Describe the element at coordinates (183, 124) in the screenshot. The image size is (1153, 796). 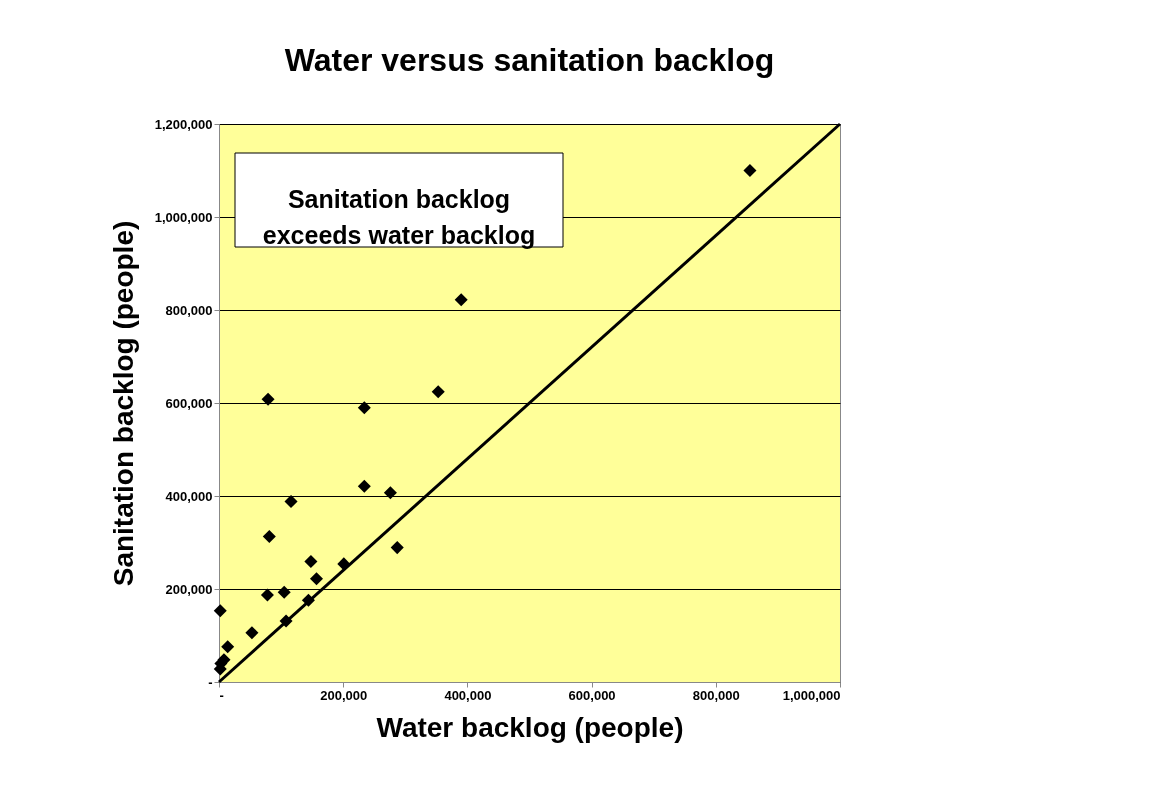
I see `y-tick-label: 1,200,000` at that location.